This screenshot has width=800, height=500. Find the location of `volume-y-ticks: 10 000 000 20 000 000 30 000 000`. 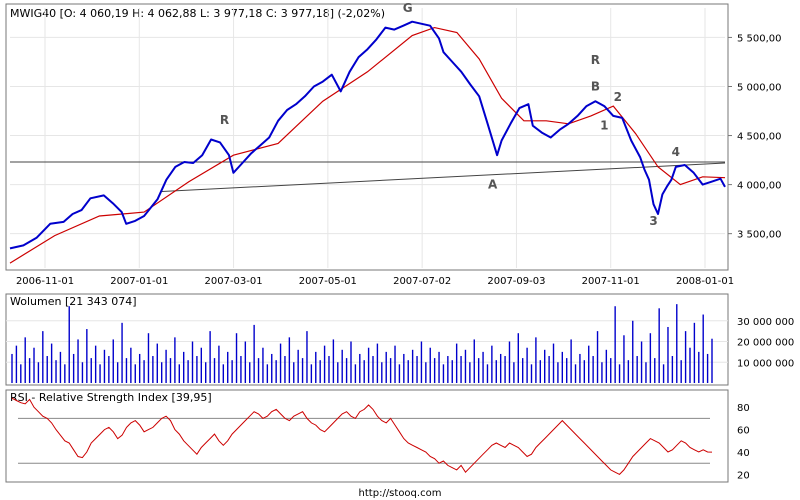

volume-y-ticks: 10 000 000 20 000 000 30 000 000 is located at coordinates (765, 343).